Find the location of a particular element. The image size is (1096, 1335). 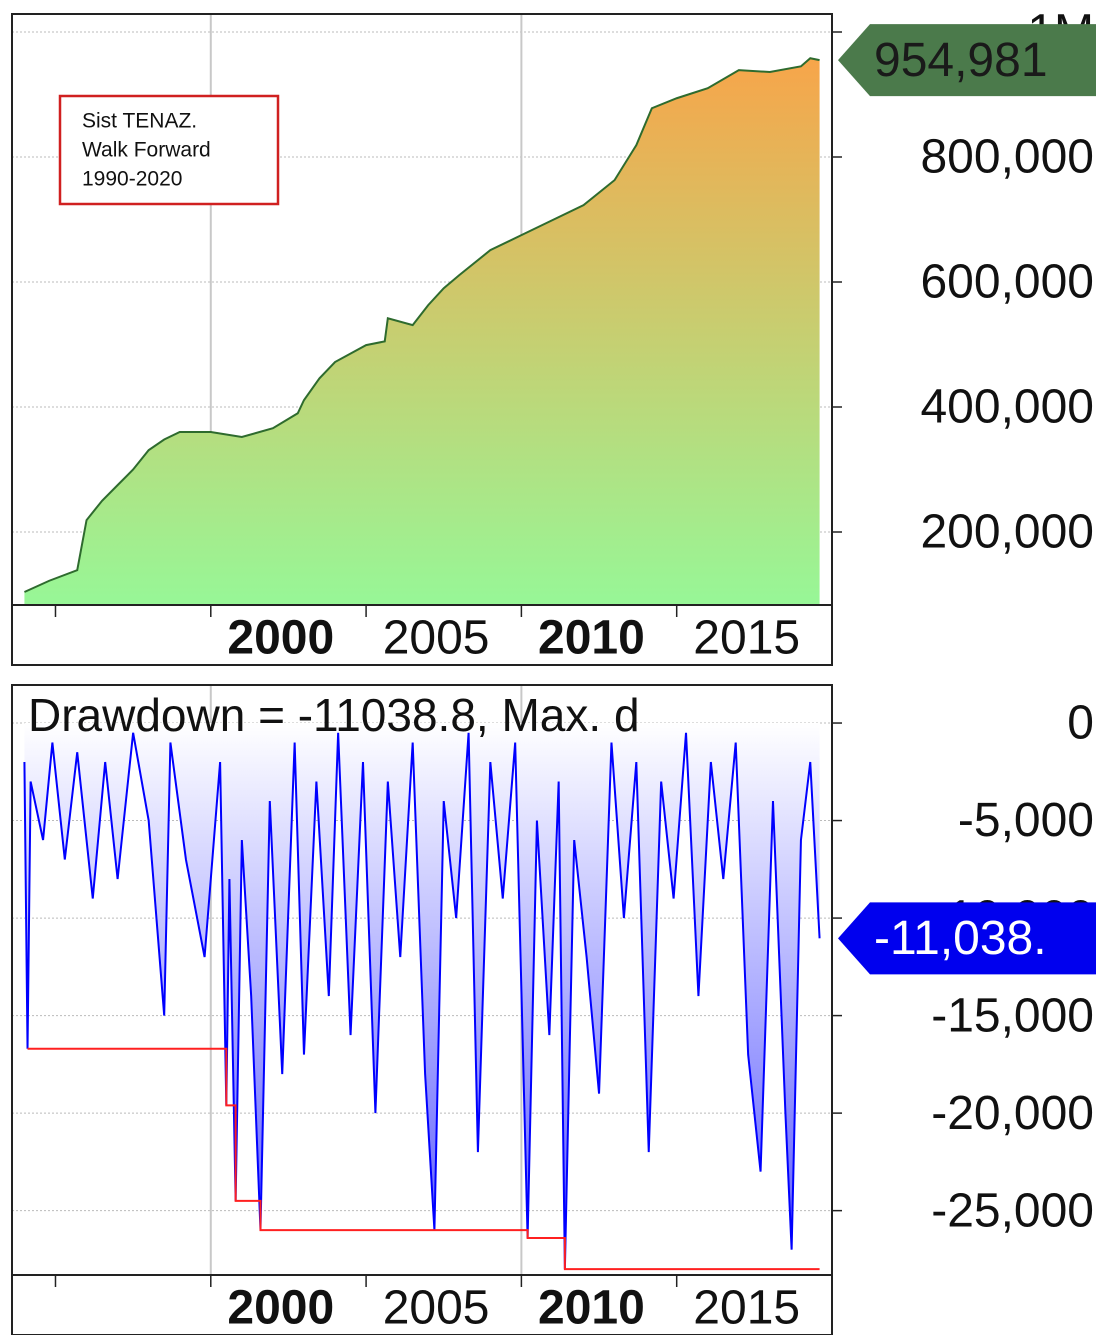

annotation-box is located at coordinates (169, 150).